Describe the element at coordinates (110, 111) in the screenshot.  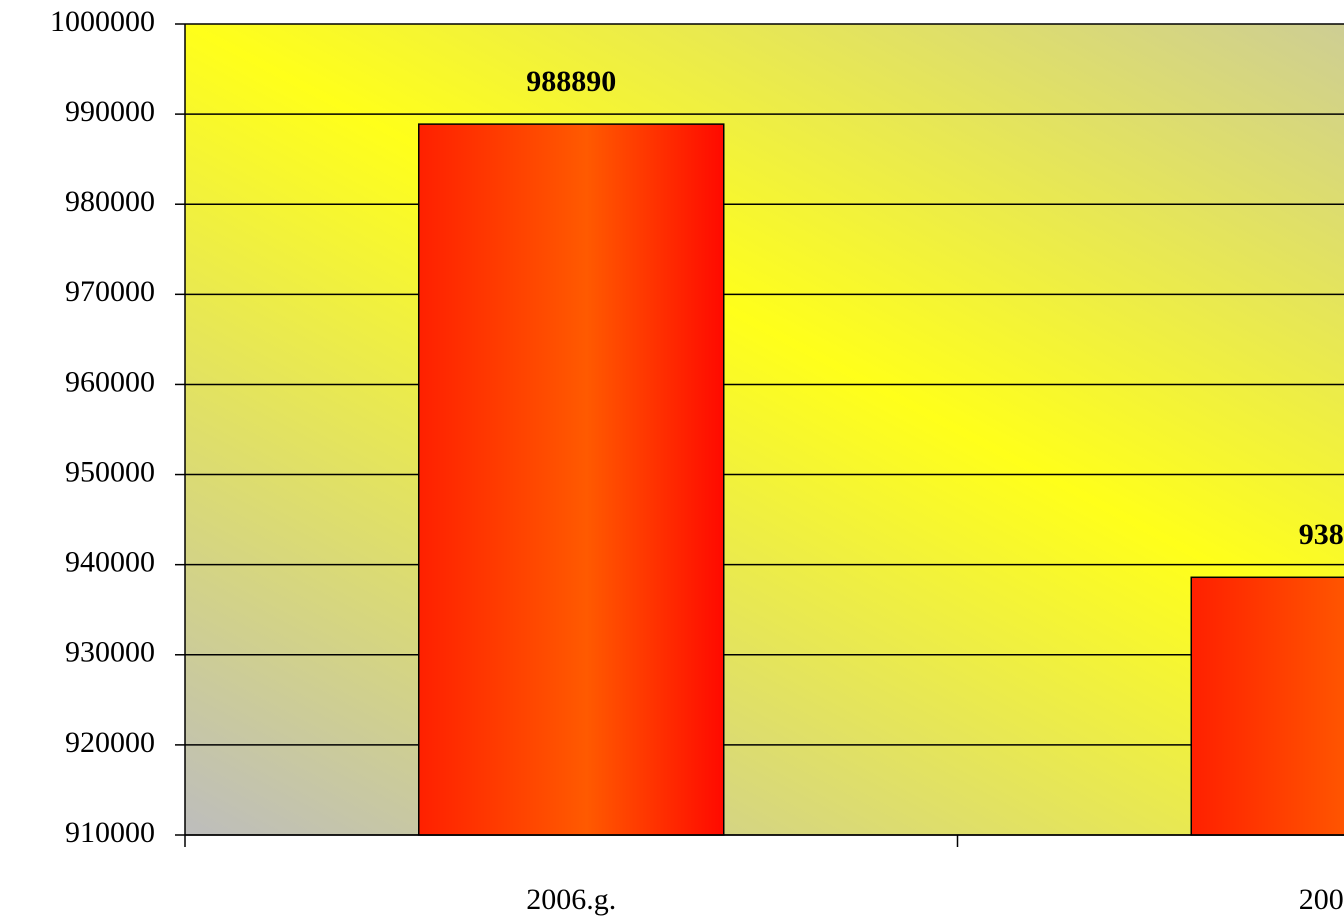
I see `y-tick-label: 990000` at that location.